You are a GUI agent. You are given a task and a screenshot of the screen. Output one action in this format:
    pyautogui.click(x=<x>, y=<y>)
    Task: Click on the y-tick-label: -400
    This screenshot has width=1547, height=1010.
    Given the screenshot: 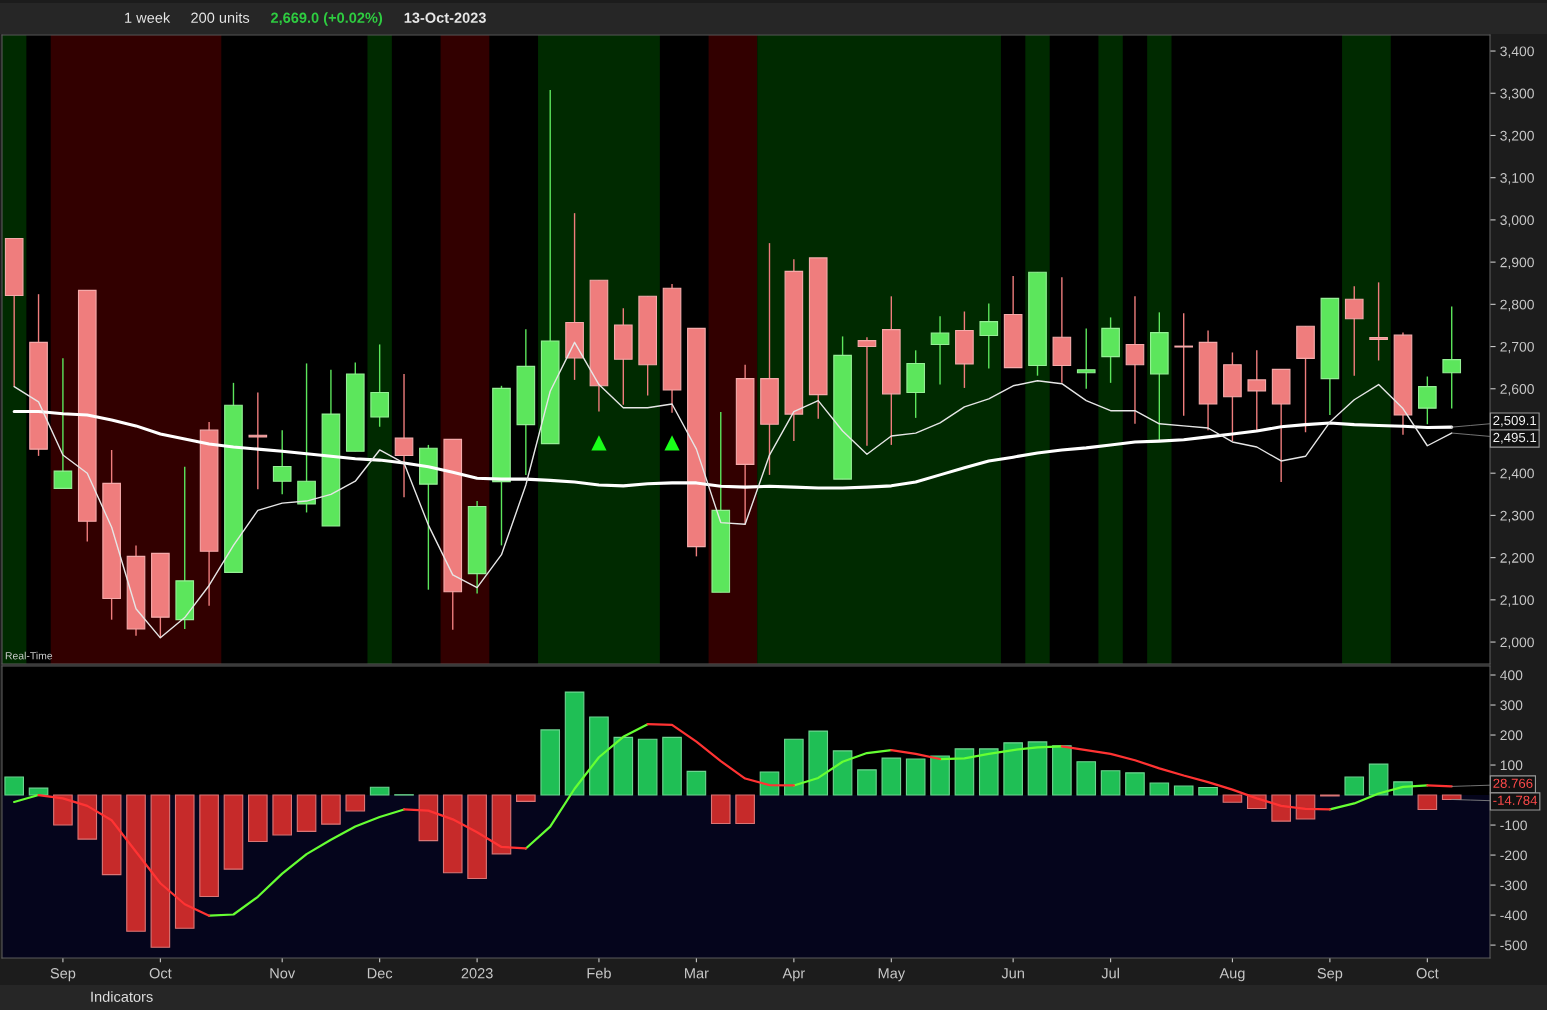 What is the action you would take?
    pyautogui.click(x=1513, y=915)
    